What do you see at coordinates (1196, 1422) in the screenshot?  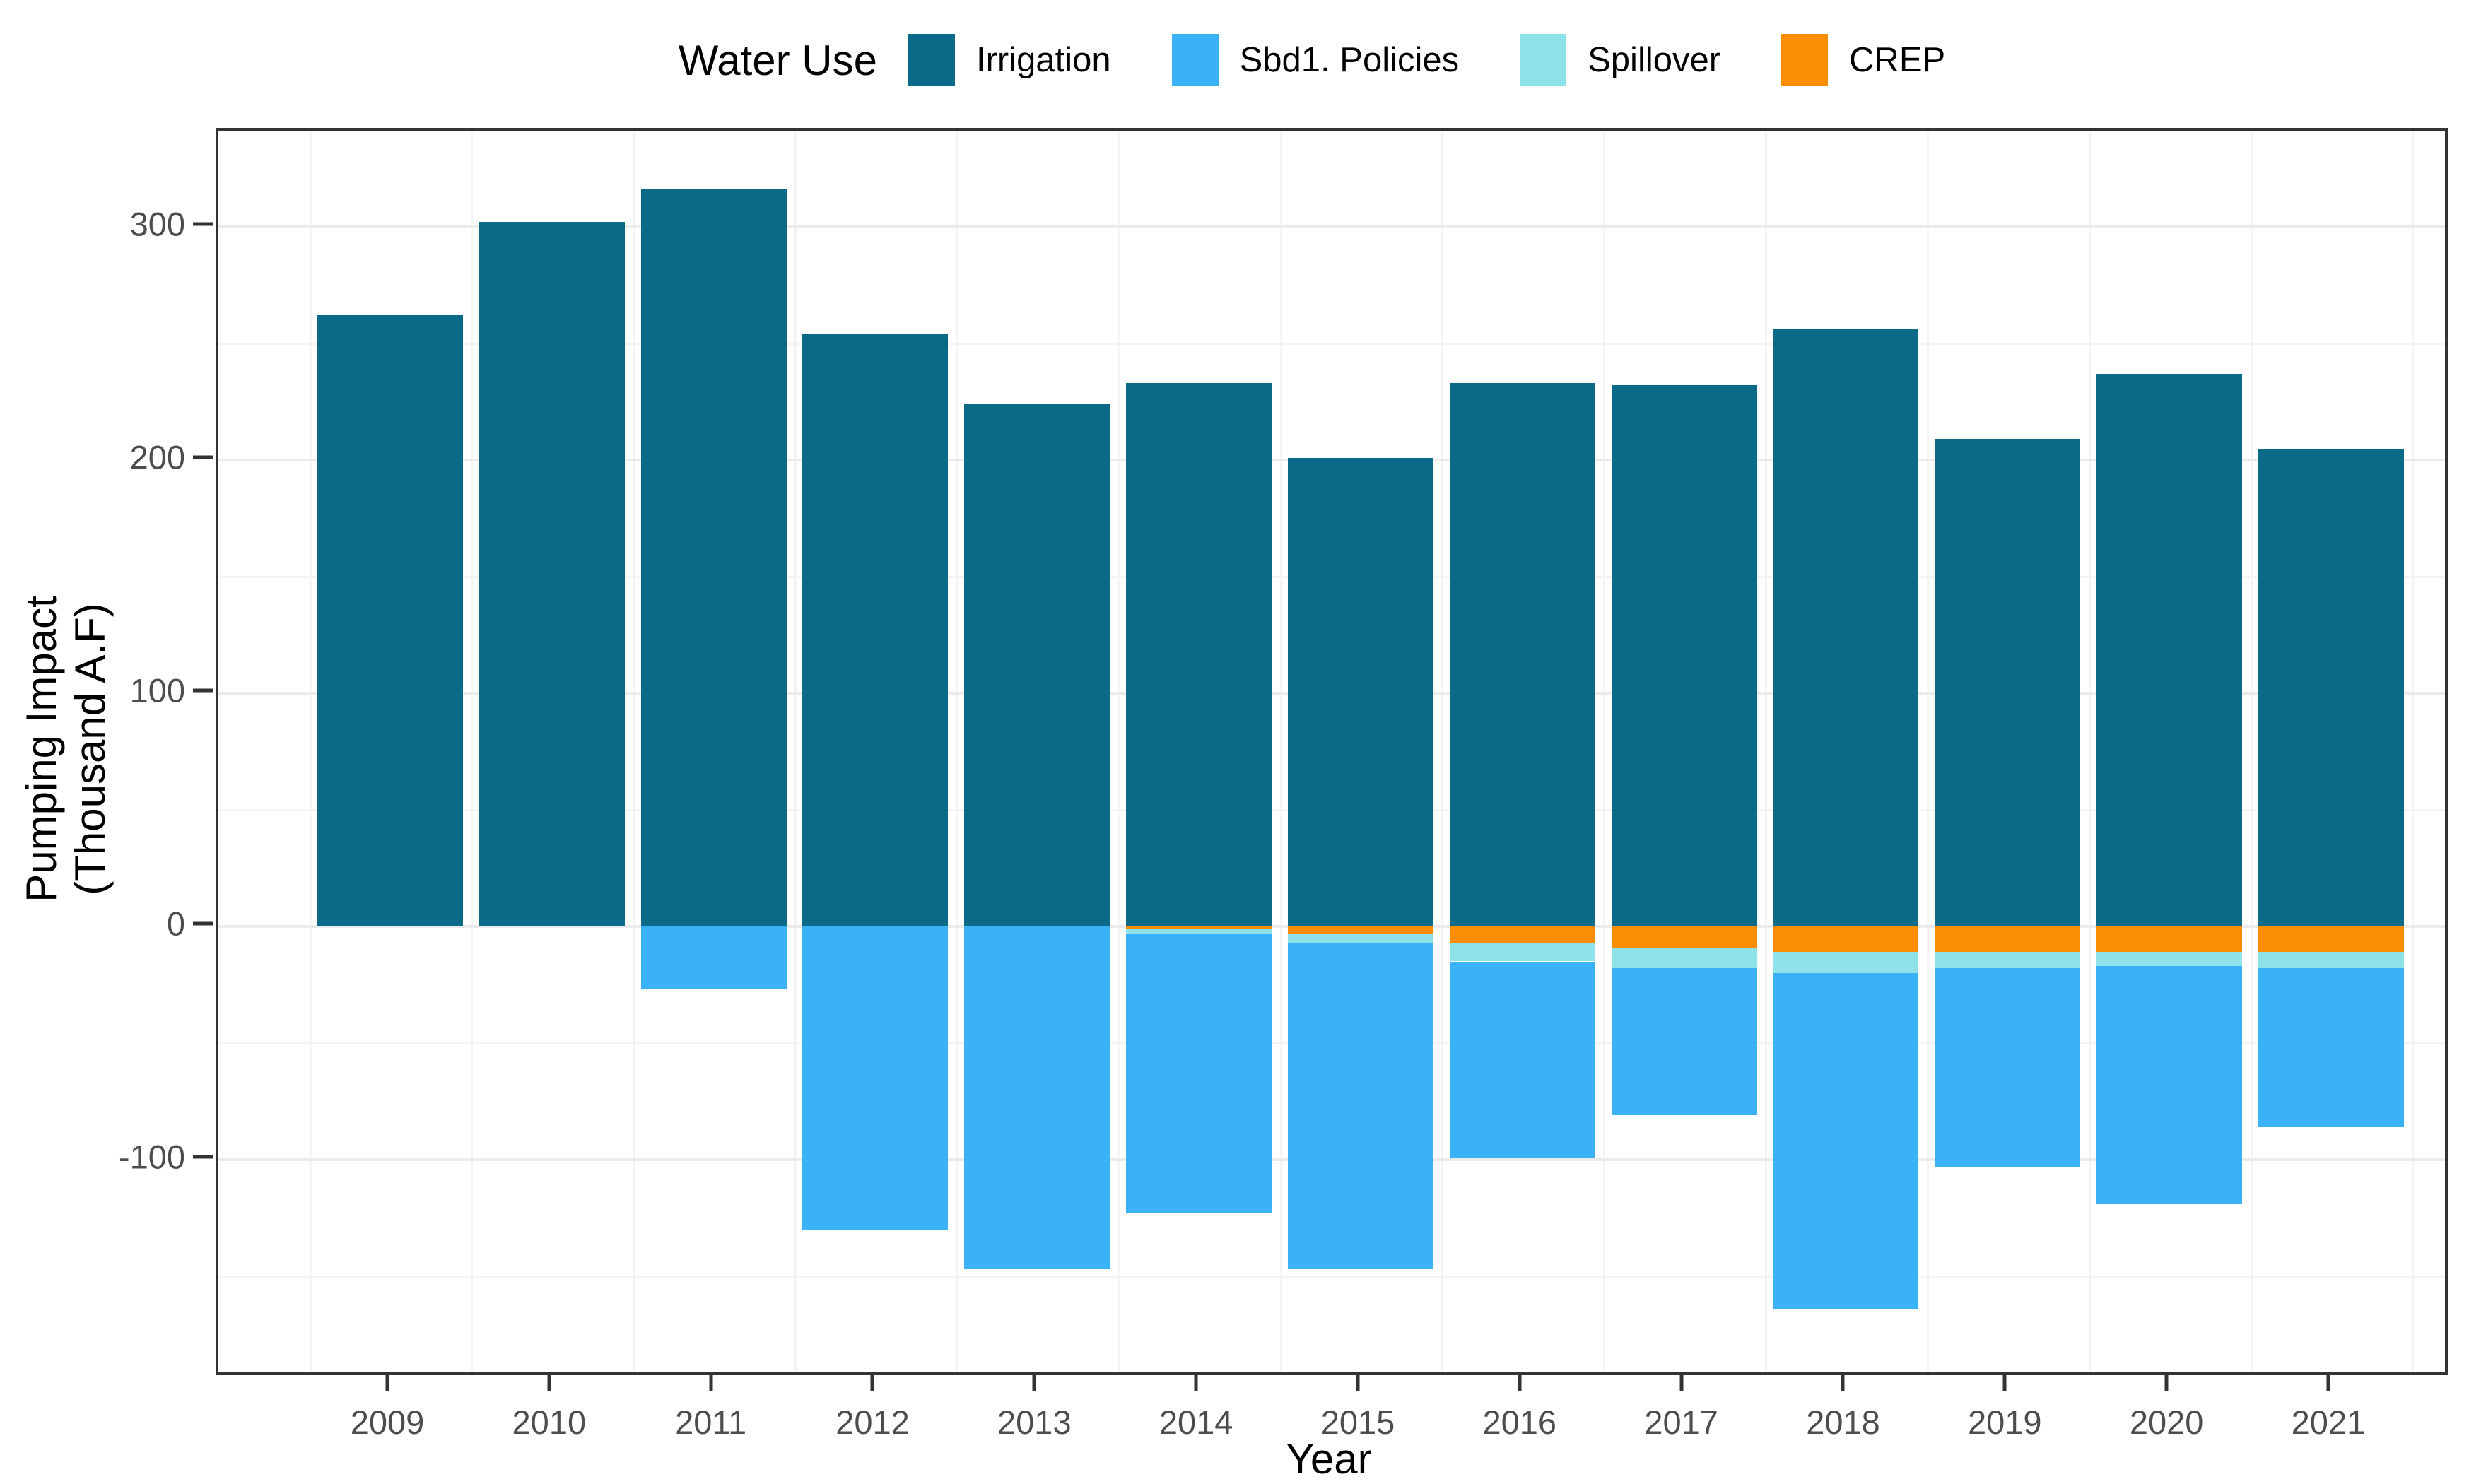 I see `x-tick-label-2014: 2014` at bounding box center [1196, 1422].